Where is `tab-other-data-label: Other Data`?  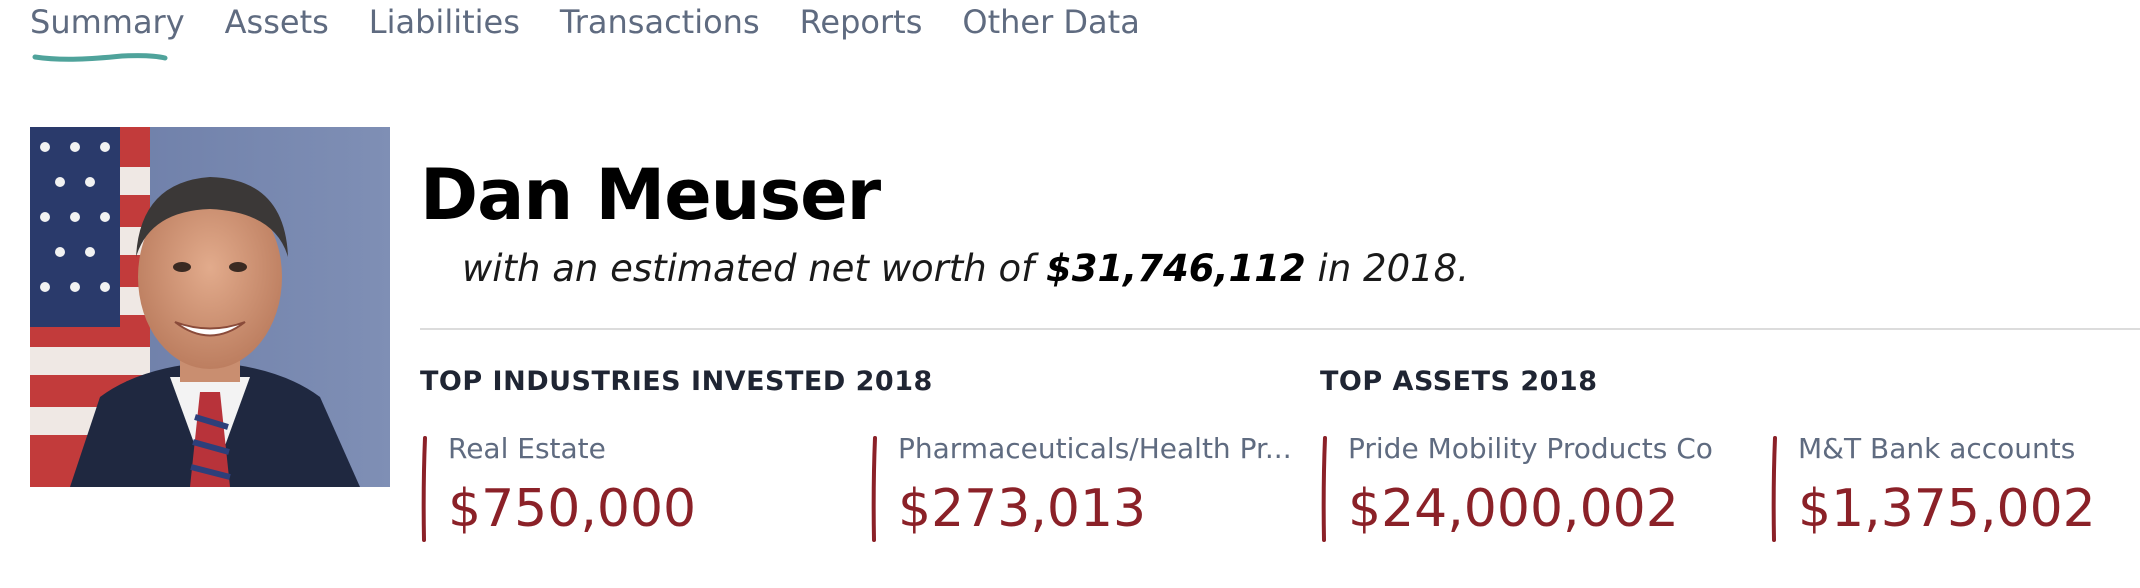
tab-other-data-label: Other Data is located at coordinates (1051, 22).